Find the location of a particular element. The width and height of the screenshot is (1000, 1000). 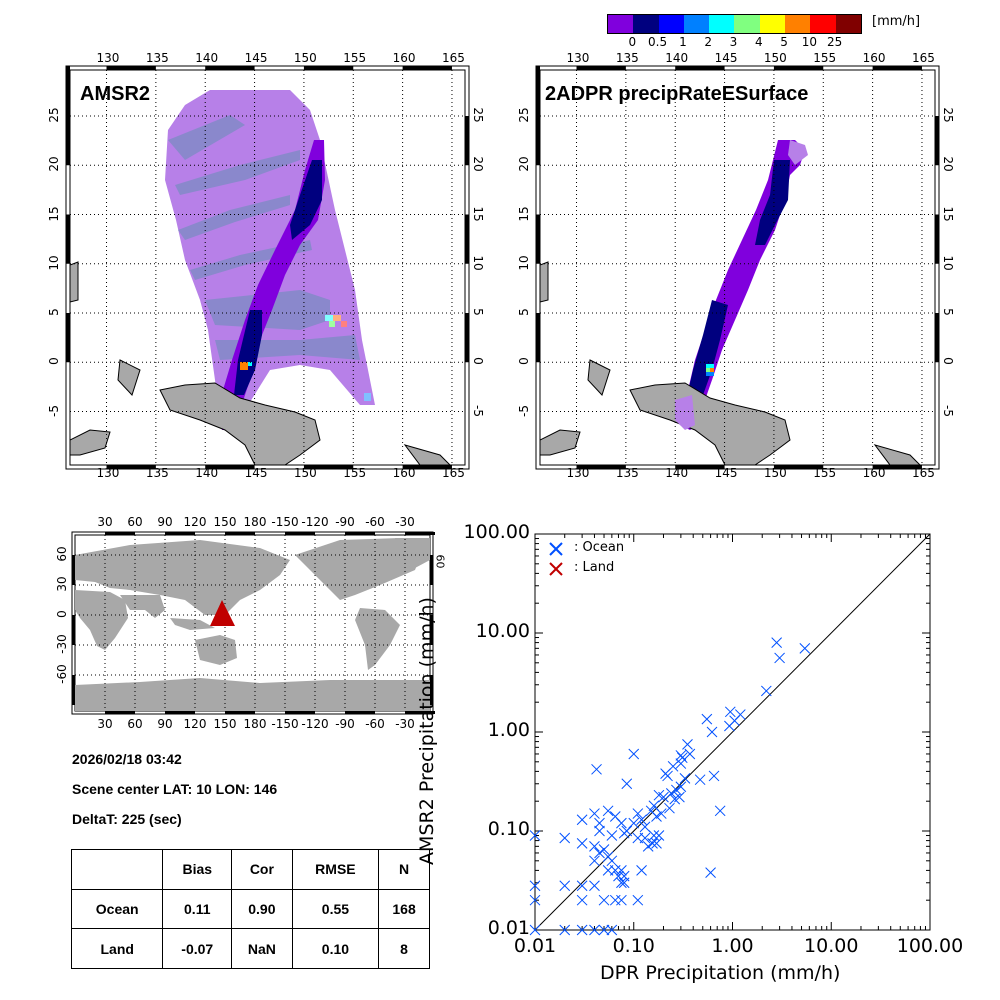

table-row: Ocean 0.11 0.90 0.55 168 is located at coordinates (250, 909).